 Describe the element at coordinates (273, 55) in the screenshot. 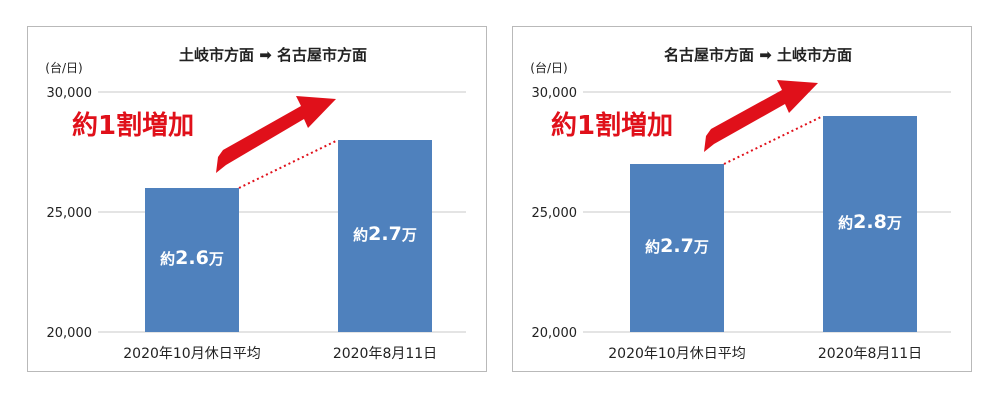

I see `chart-title: 土岐市方面 ➡ 名古屋市方面` at that location.